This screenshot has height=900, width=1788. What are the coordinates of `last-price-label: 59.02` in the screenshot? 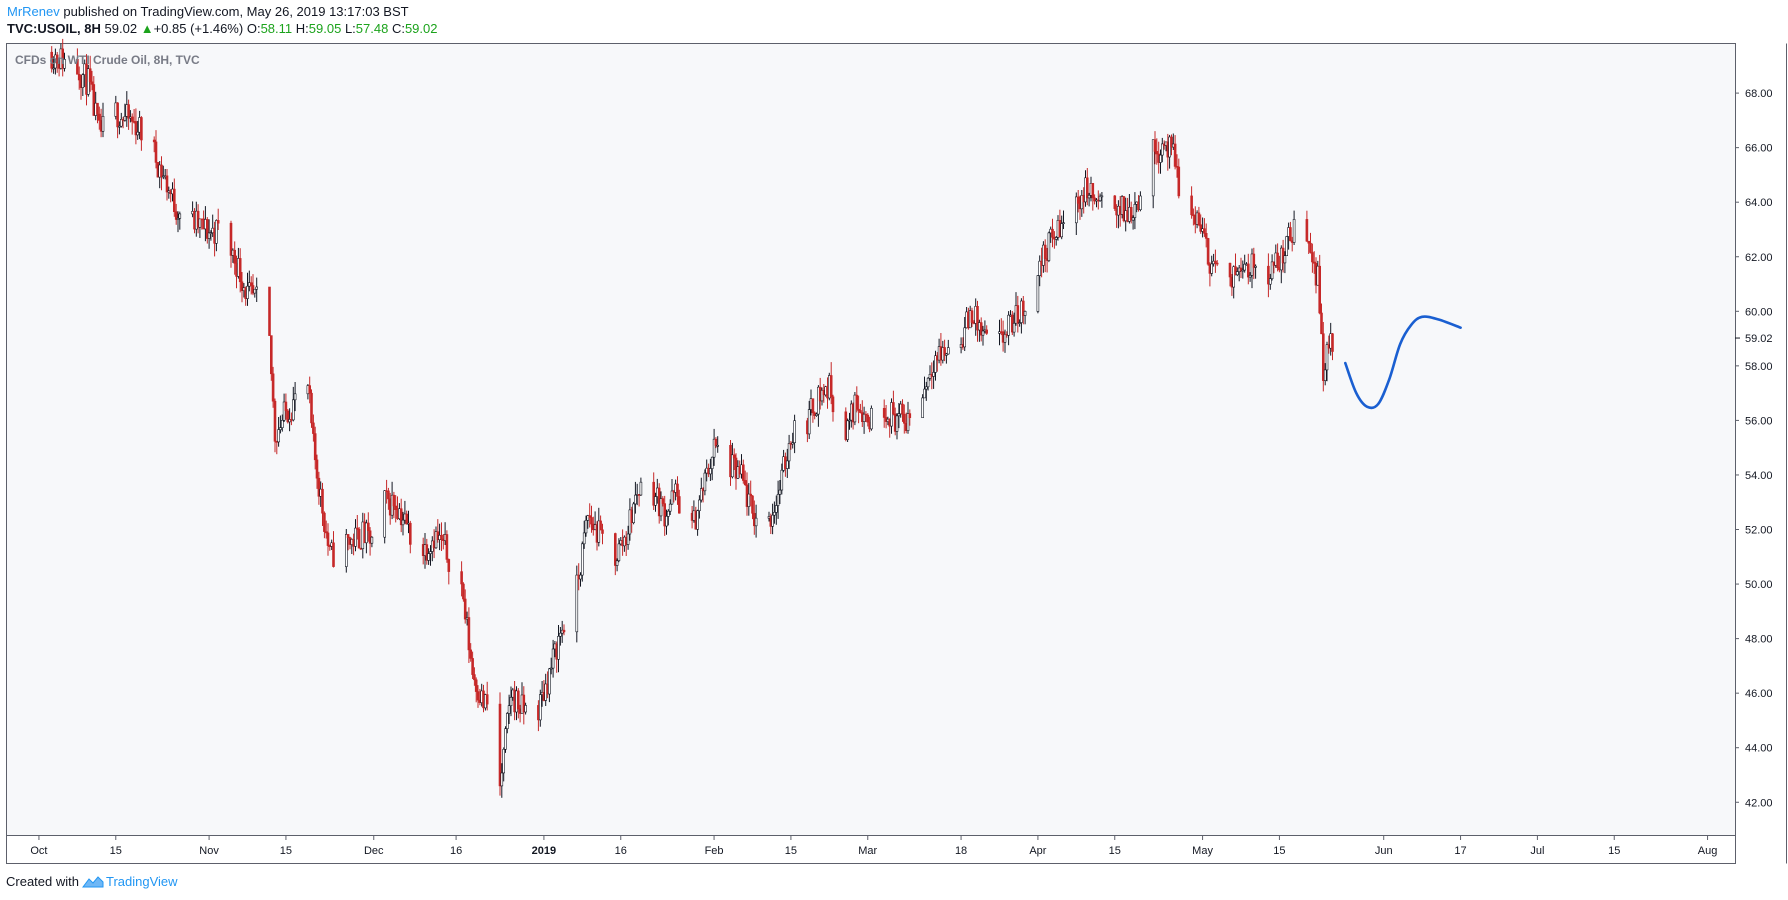 It's located at (1759, 339).